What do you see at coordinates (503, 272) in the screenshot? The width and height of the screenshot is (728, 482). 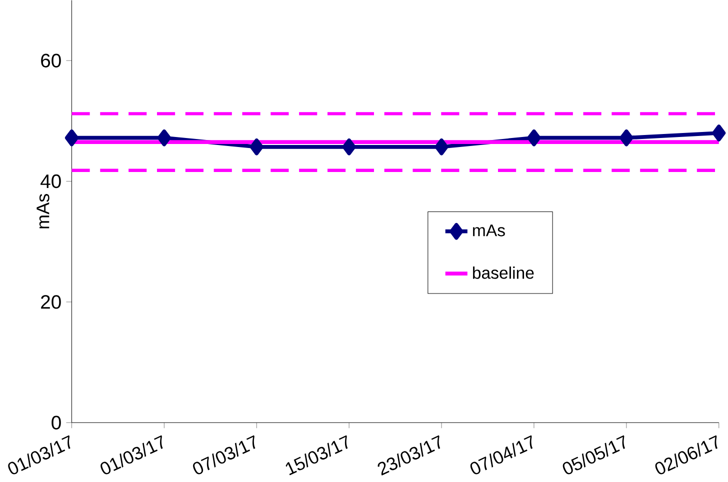 I see `legend-label: baseline` at bounding box center [503, 272].